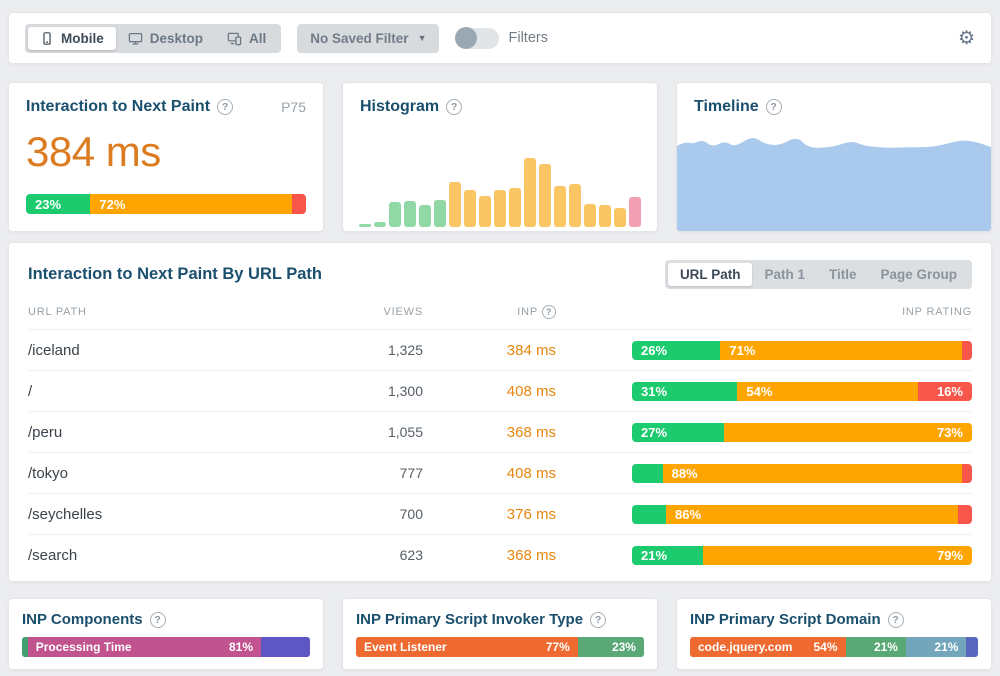  I want to click on group-tab-url-path: URL Path, so click(710, 274).